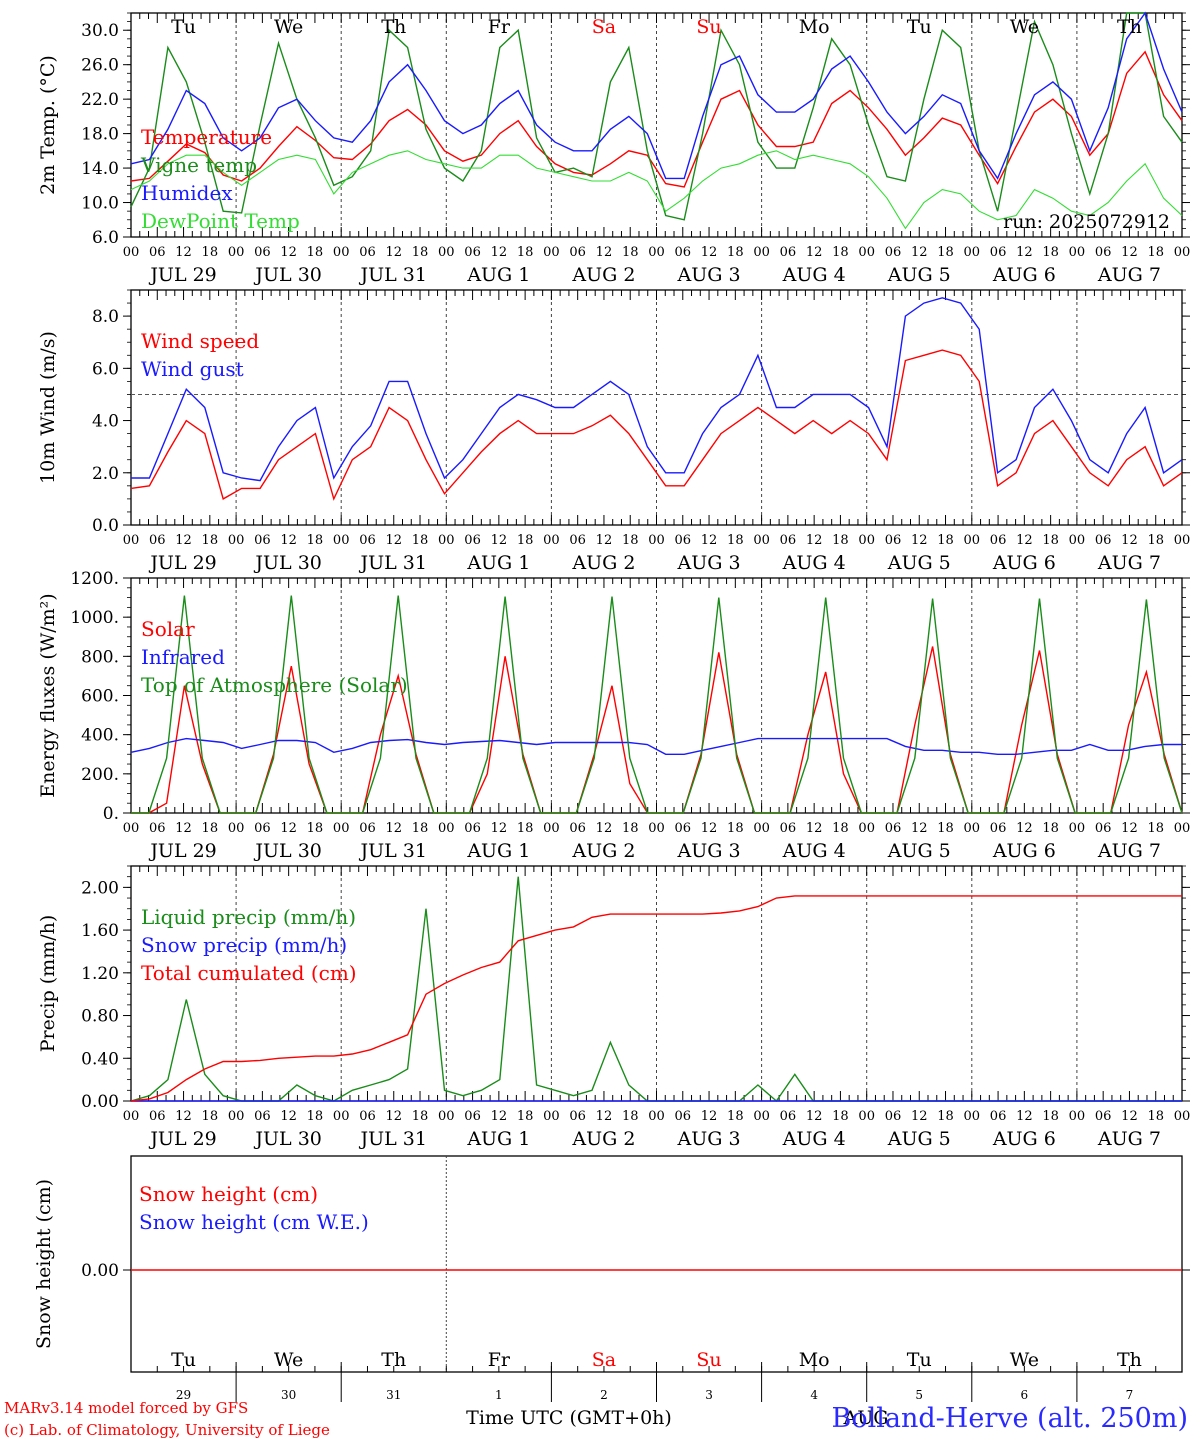 The height and width of the screenshot is (1440, 1194). Describe the element at coordinates (1129, 27) in the screenshot. I see `day-name-top: Th` at that location.